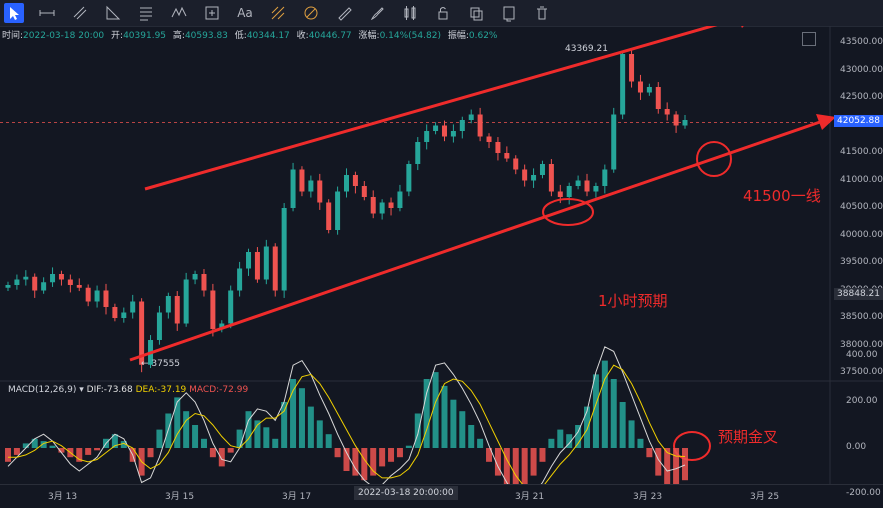  I want to click on dea-value: DEA:-37.19, so click(161, 390).